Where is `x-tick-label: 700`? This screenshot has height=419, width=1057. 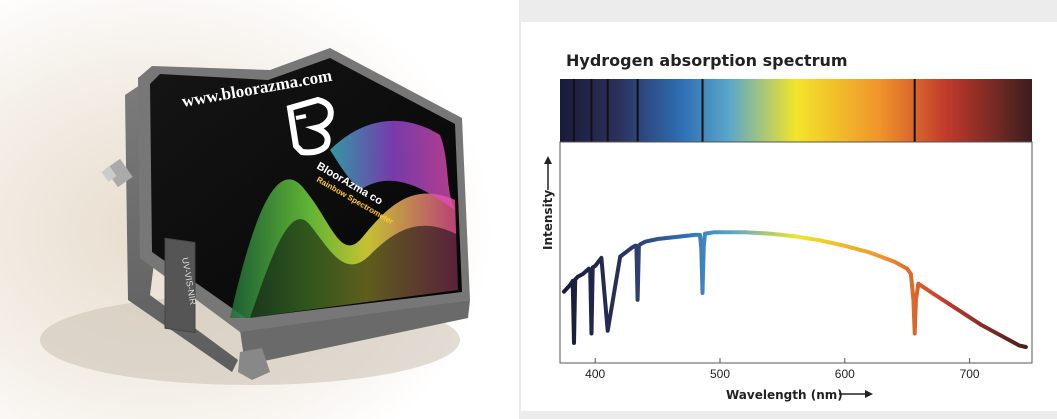 x-tick-label: 700 is located at coordinates (970, 374).